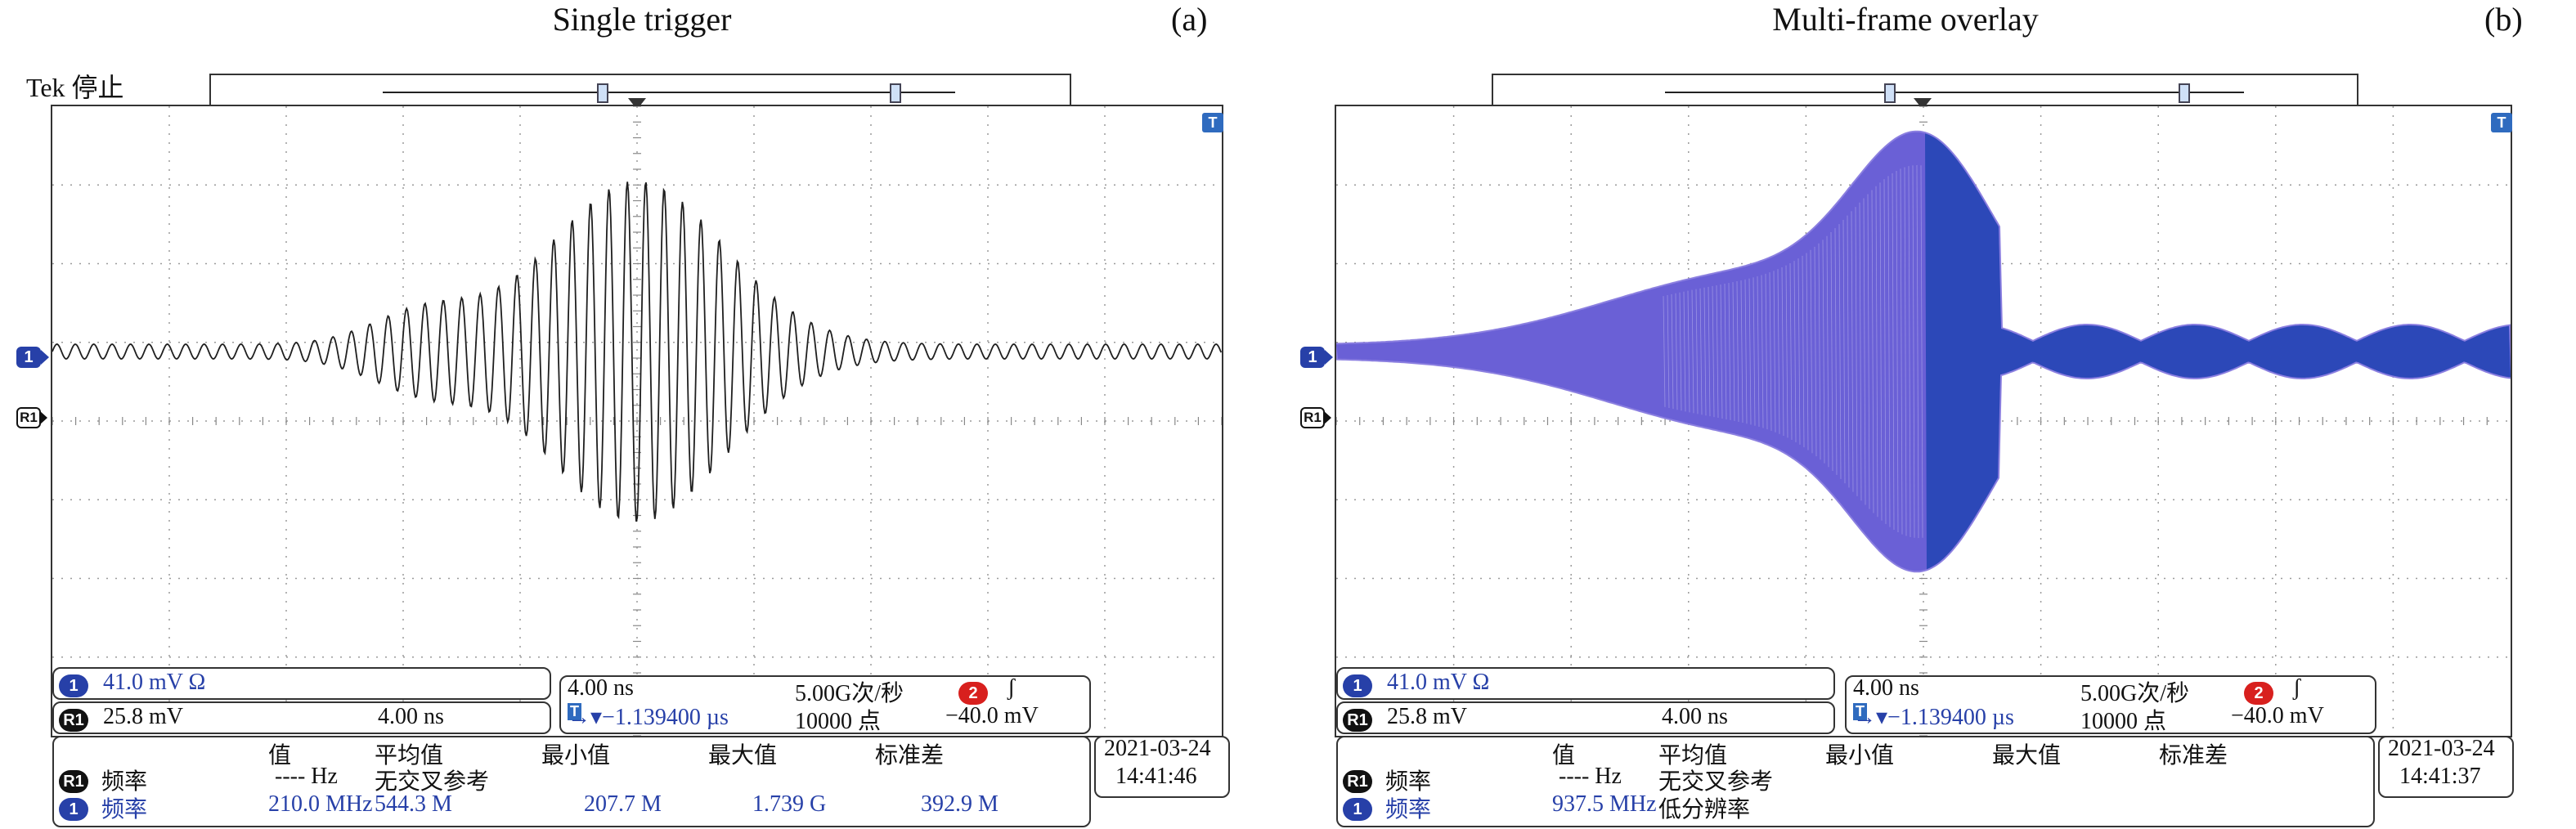 Image resolution: width=2576 pixels, height=829 pixels. I want to click on meas-ch1-value: 937.5 MHz, so click(1604, 804).